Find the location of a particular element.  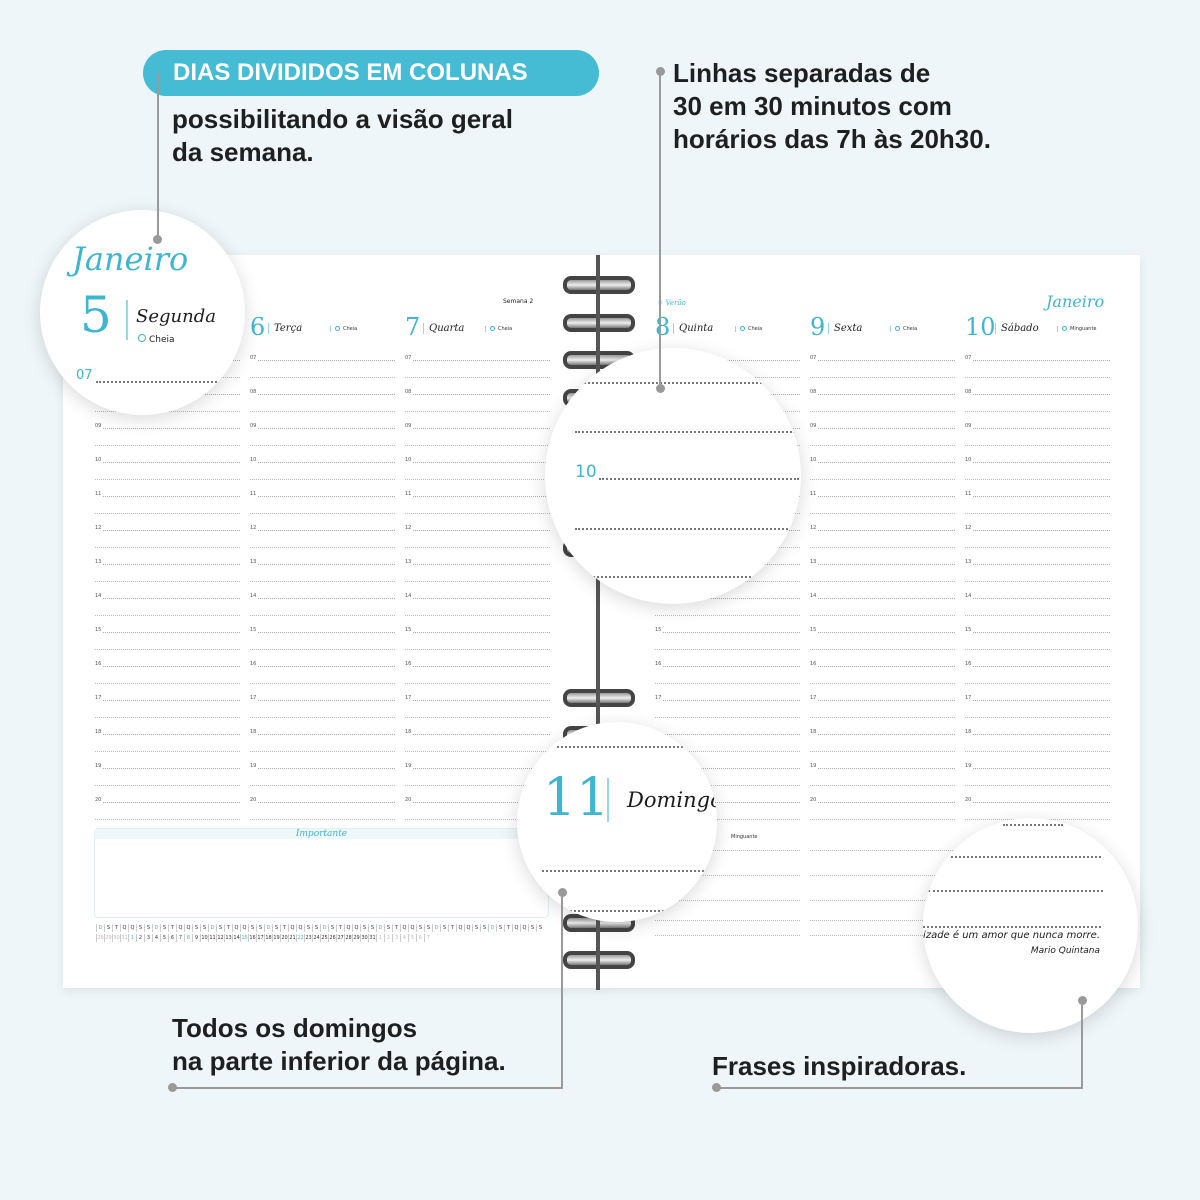

connector-dot is located at coordinates (660, 388).